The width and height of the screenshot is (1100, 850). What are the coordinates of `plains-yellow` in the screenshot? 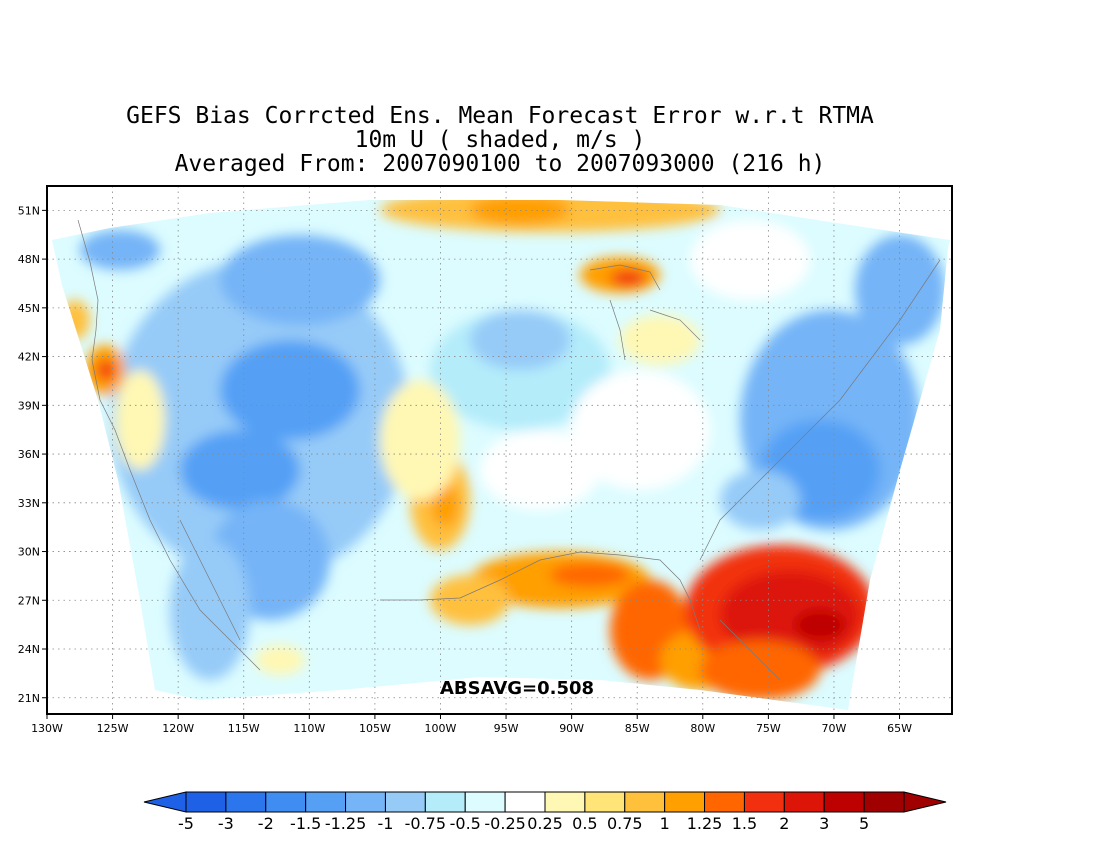 It's located at (420, 440).